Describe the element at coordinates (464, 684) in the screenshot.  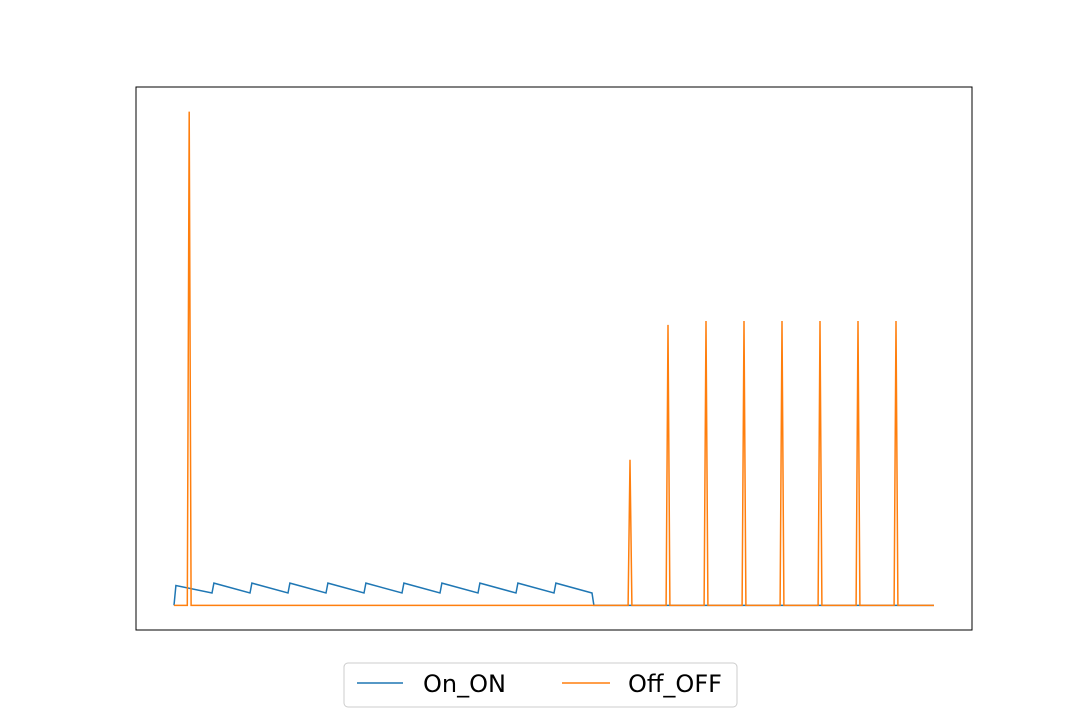
I see `legend-label-on-on: On_ON` at that location.